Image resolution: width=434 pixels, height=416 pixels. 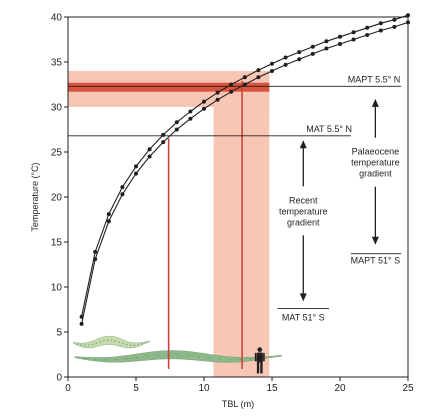 I want to click on reference-label-3: MAT 51° S, so click(x=303, y=317).